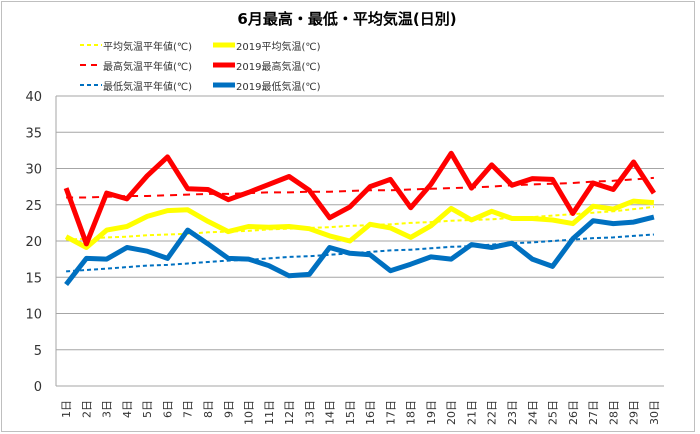  What do you see at coordinates (38, 351) in the screenshot?
I see `y-tick-label: 5` at bounding box center [38, 351].